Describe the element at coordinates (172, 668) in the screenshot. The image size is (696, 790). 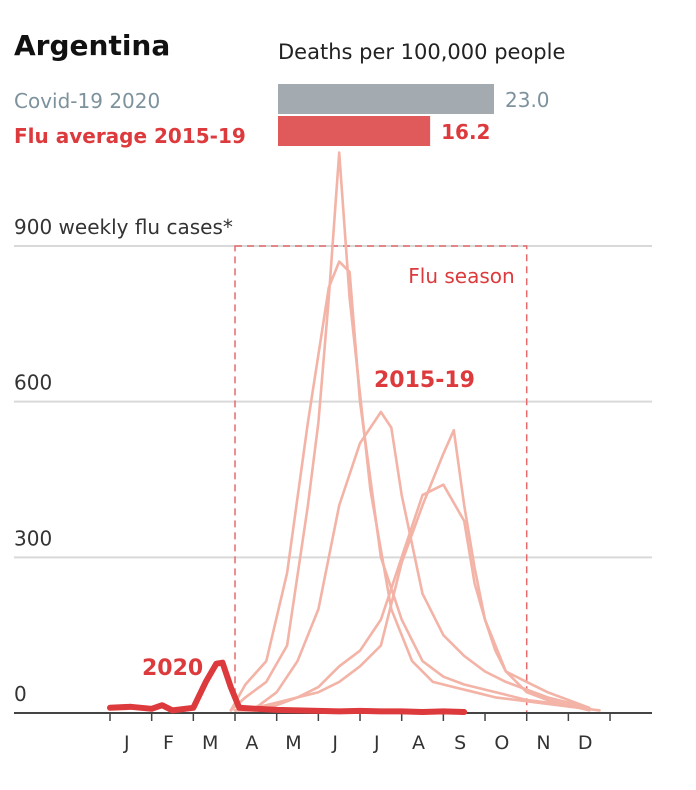
I see `label-2020: 2020` at that location.